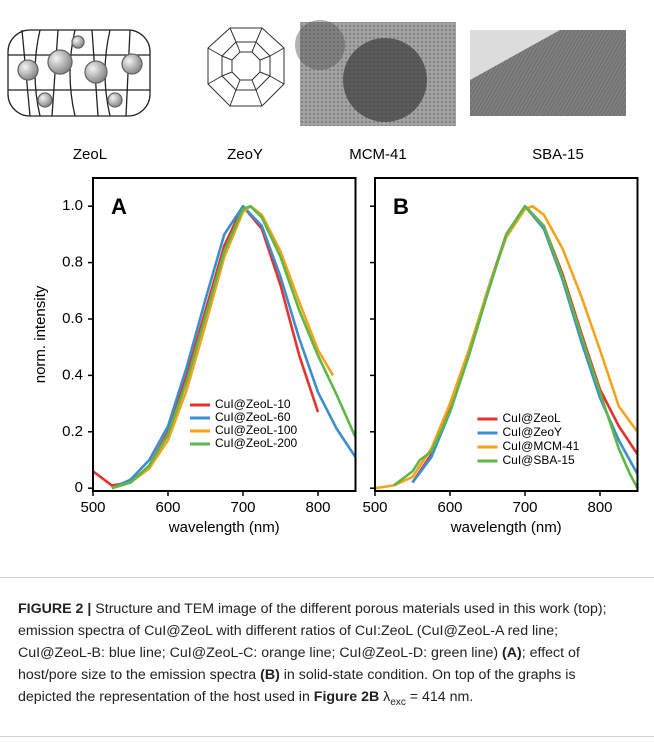  I want to click on caption-segment: = 414 nm., so click(439, 697).